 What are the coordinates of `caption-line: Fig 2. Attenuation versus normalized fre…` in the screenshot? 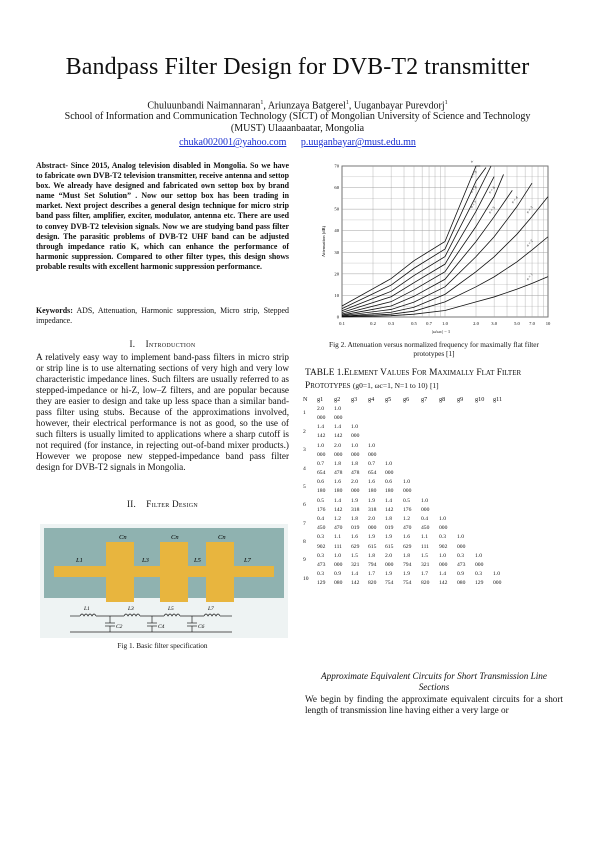 It's located at (434, 344).